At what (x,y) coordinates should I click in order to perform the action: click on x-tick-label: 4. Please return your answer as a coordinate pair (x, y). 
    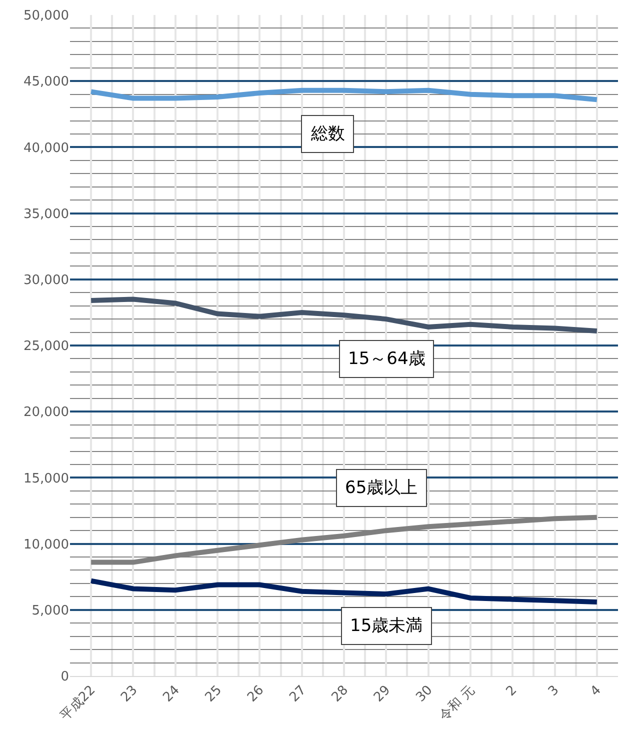
    Looking at the image, I should click on (596, 691).